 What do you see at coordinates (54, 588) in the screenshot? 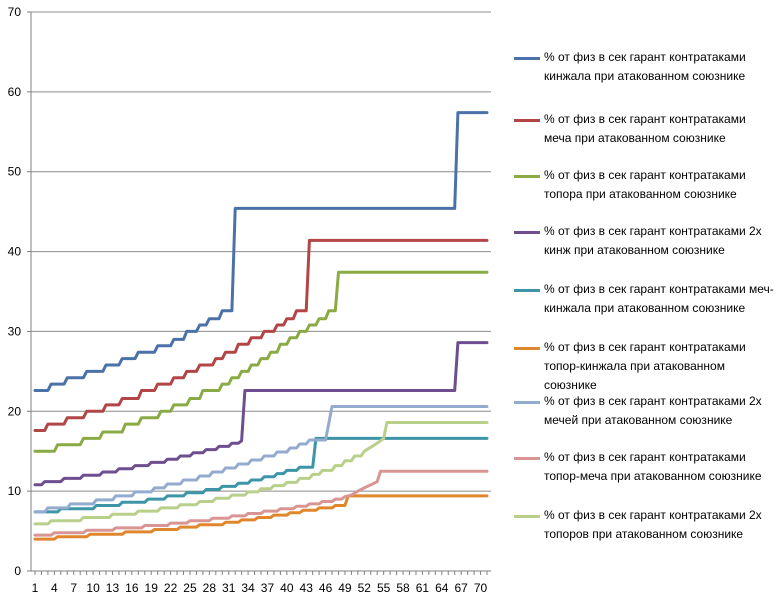
I see `x-tick-label: 4` at bounding box center [54, 588].